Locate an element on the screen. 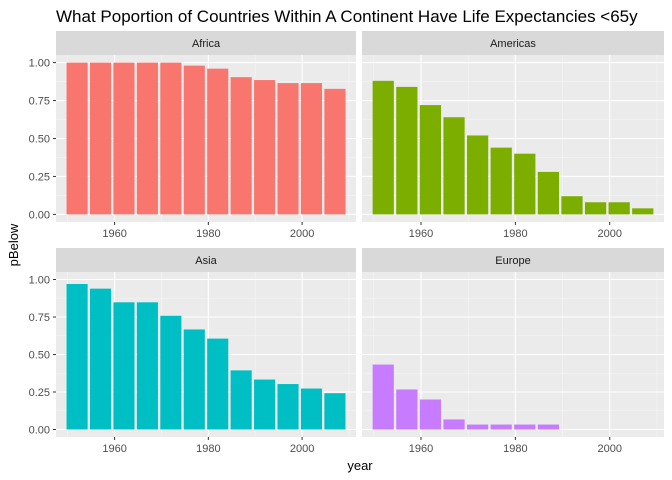 This screenshot has height=480, width=672. x-axis-title: year is located at coordinates (360, 465).